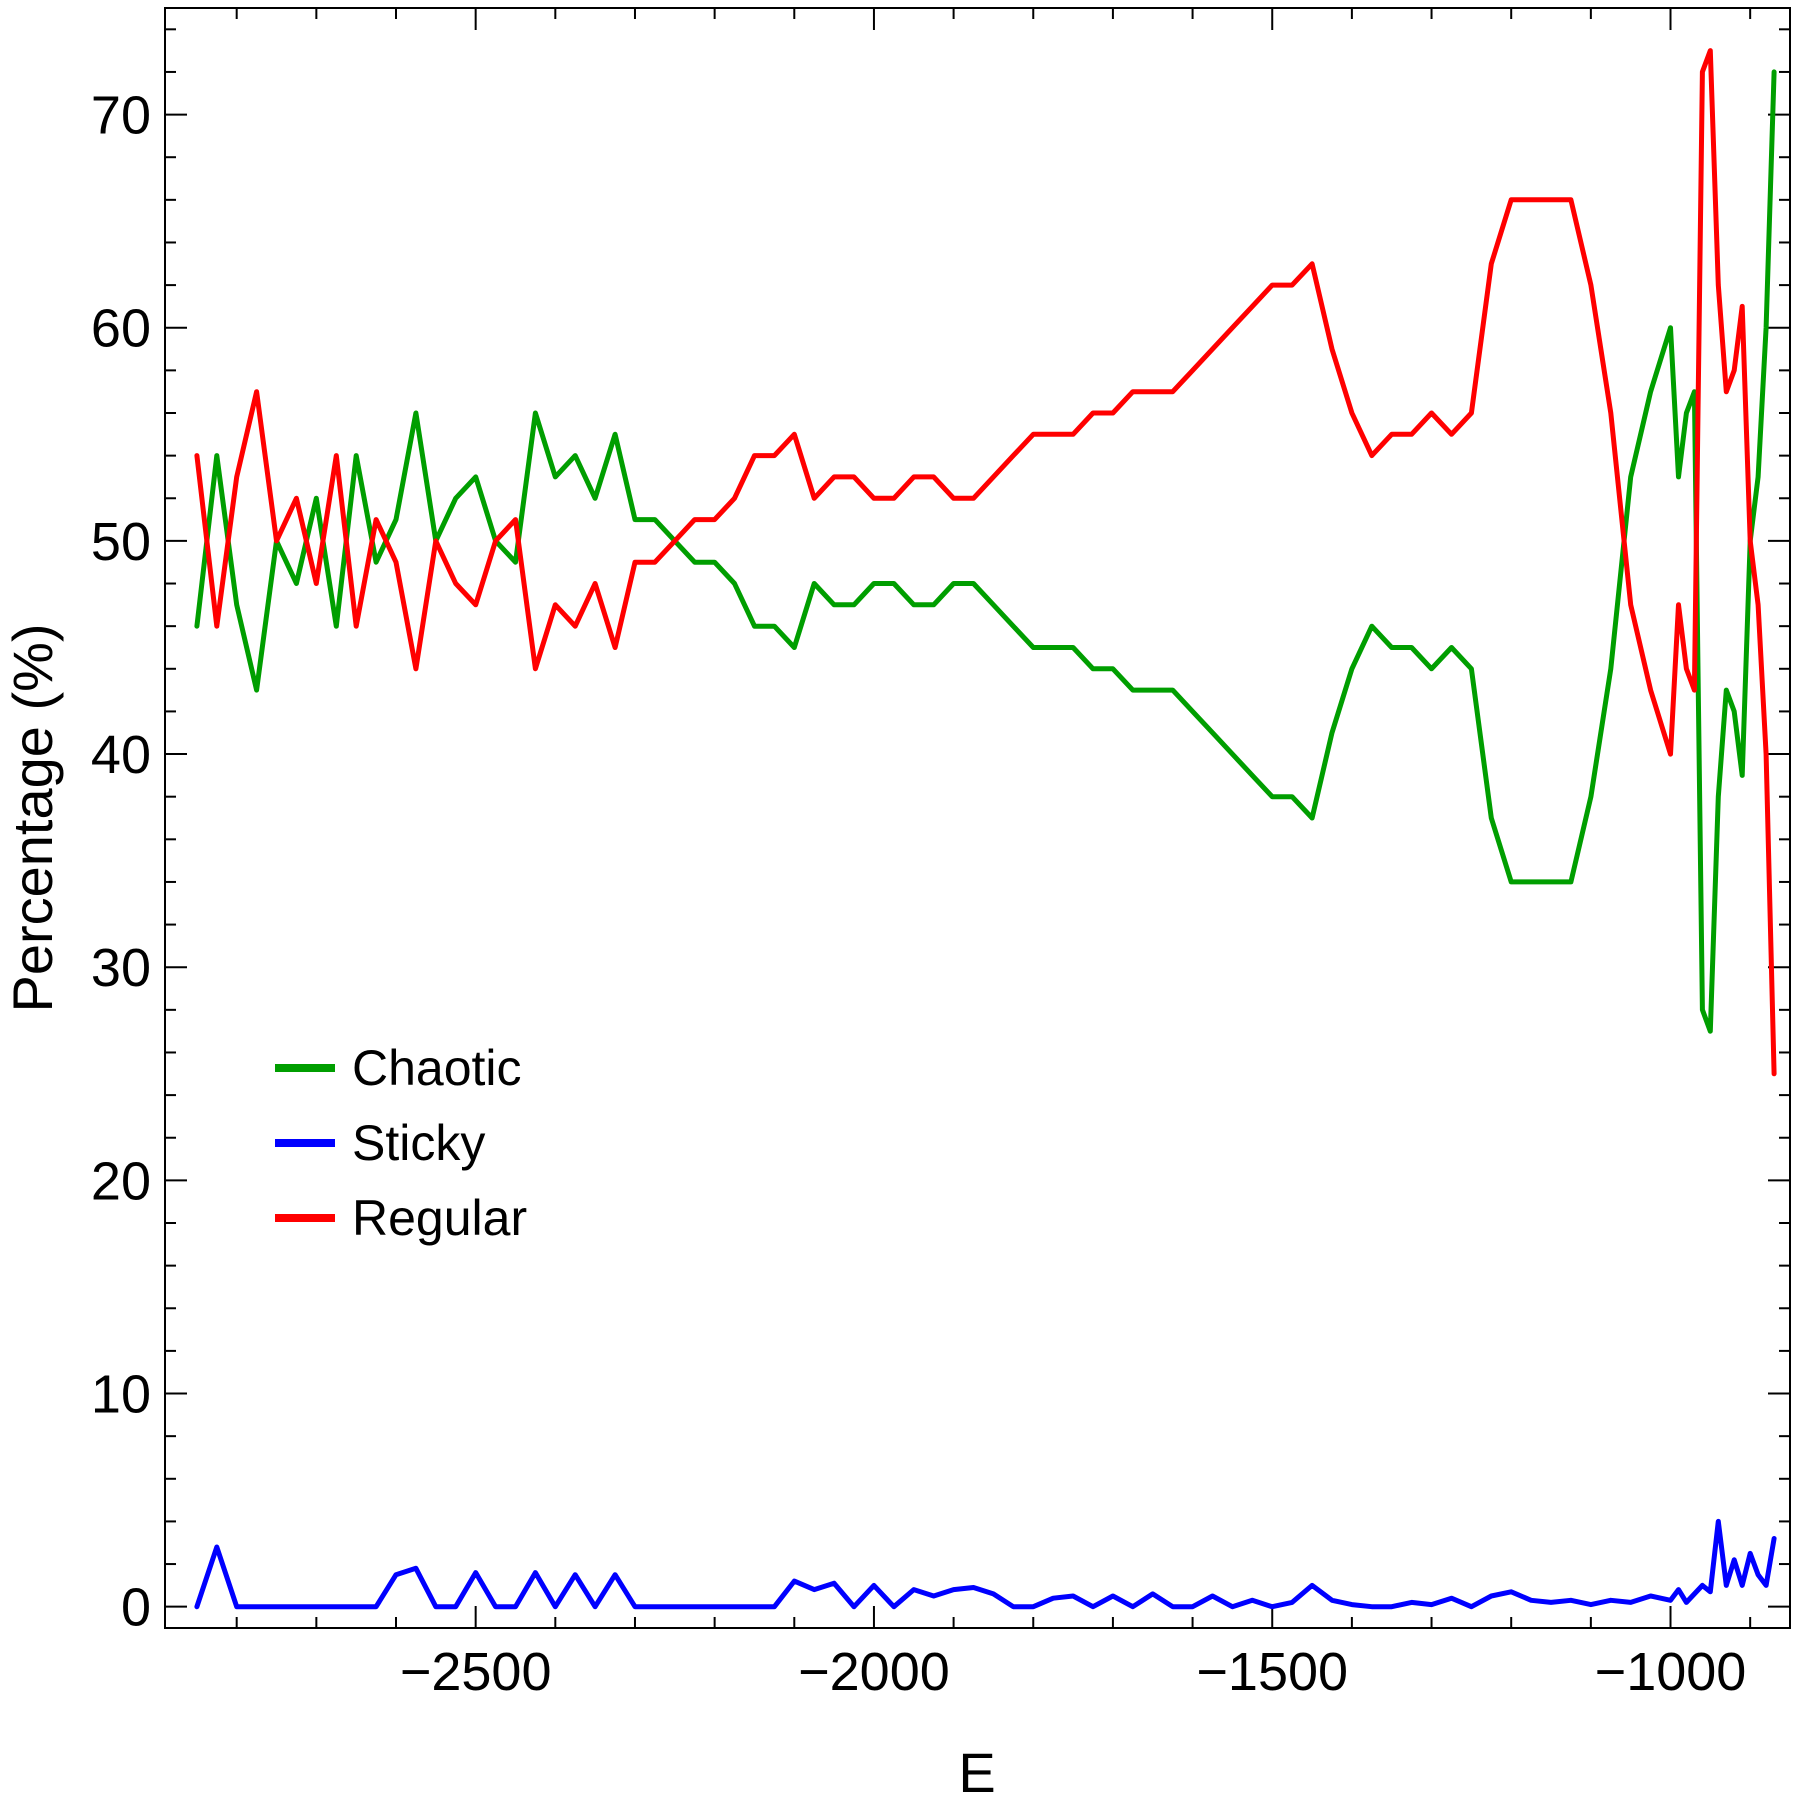 The image size is (1800, 1809). What do you see at coordinates (985, 1564) in the screenshot?
I see `series-line-sticky` at bounding box center [985, 1564].